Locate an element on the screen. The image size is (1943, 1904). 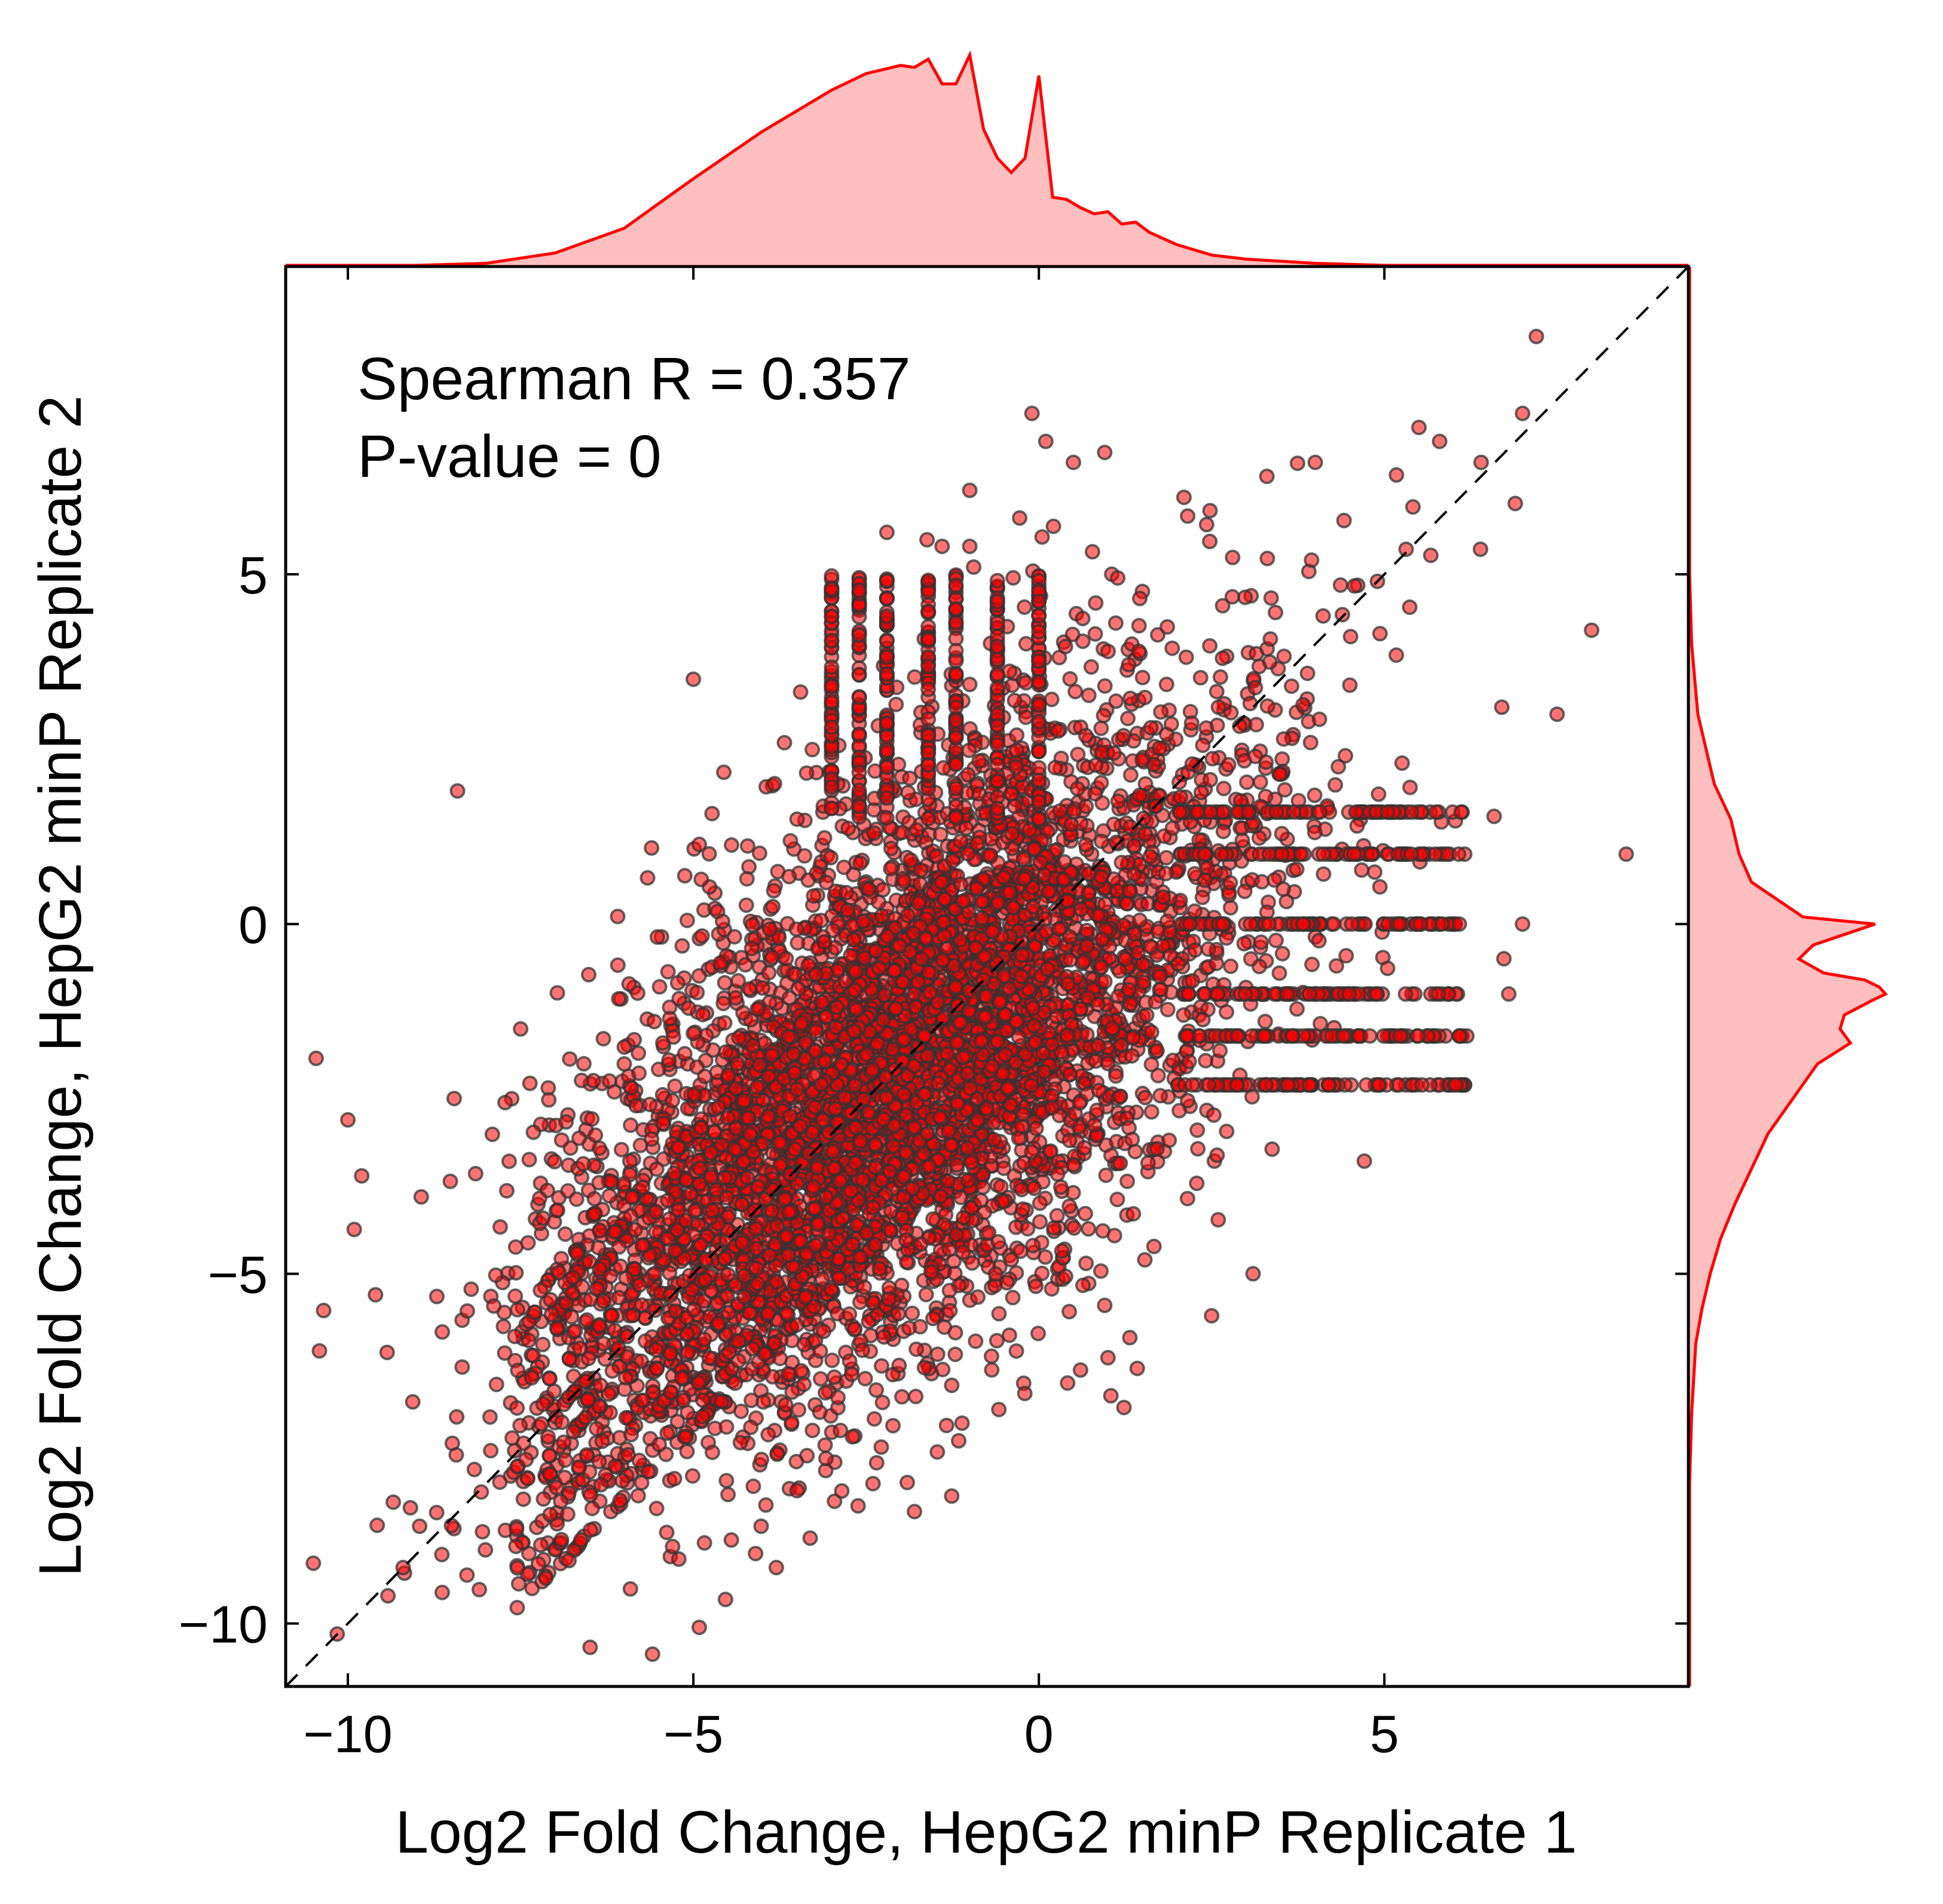
marginal-x-line is located at coordinates (987, 158).